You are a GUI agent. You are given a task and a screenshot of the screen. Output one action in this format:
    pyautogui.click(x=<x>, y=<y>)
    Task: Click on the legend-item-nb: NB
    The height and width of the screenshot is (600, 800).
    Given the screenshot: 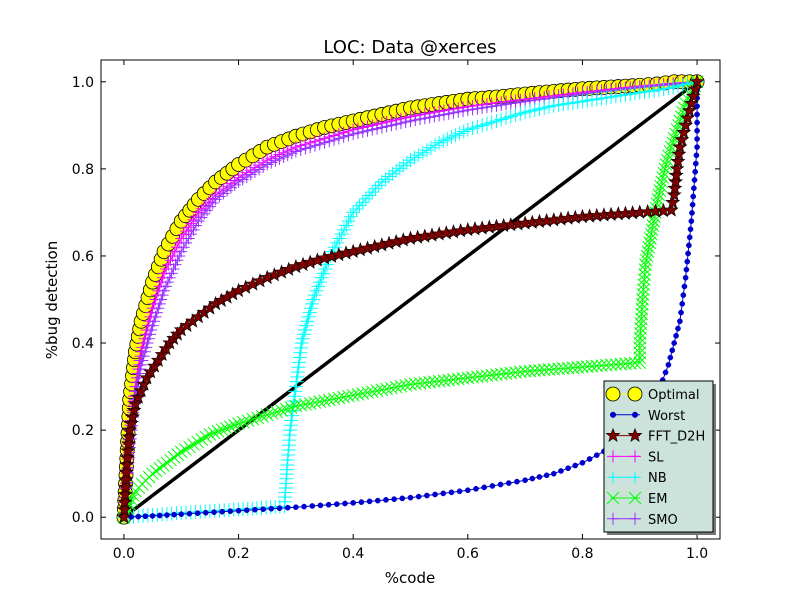 What is the action you would take?
    pyautogui.click(x=637, y=478)
    